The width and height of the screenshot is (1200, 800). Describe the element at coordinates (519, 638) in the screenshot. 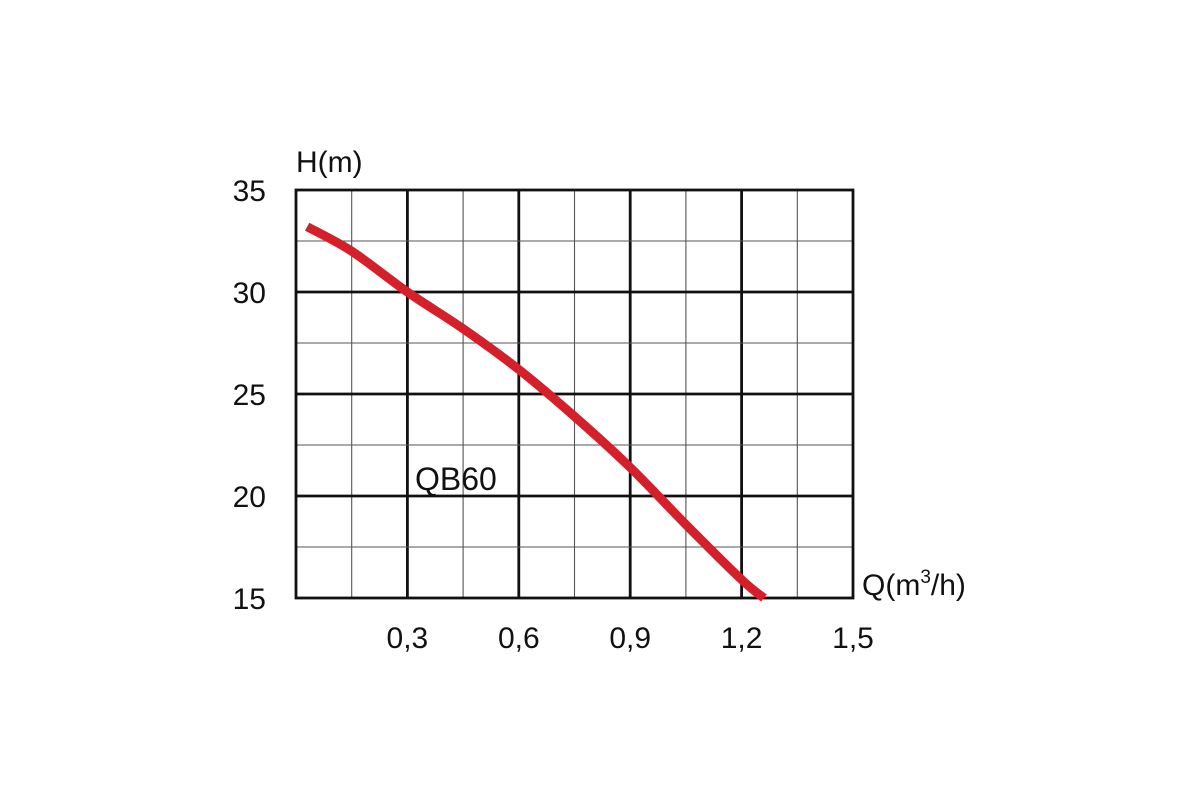

I see `x-tick-label: 0,6` at that location.